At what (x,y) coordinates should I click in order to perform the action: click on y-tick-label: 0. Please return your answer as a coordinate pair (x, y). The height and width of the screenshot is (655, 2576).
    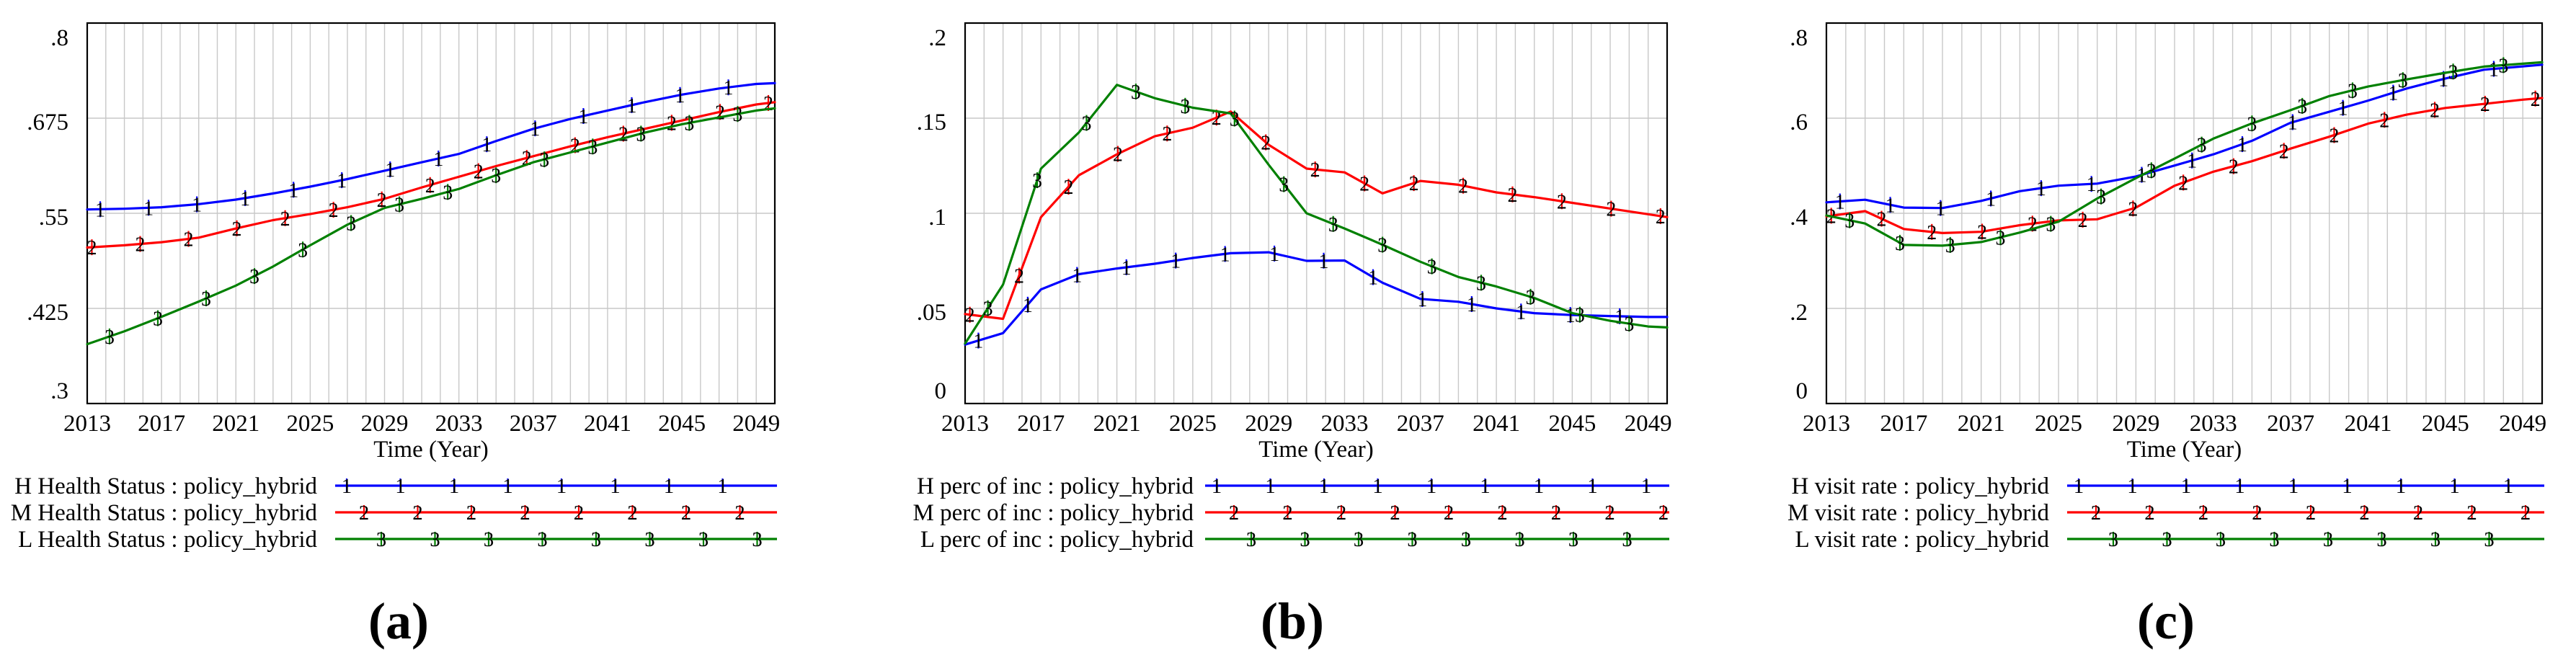
    Looking at the image, I should click on (1802, 391).